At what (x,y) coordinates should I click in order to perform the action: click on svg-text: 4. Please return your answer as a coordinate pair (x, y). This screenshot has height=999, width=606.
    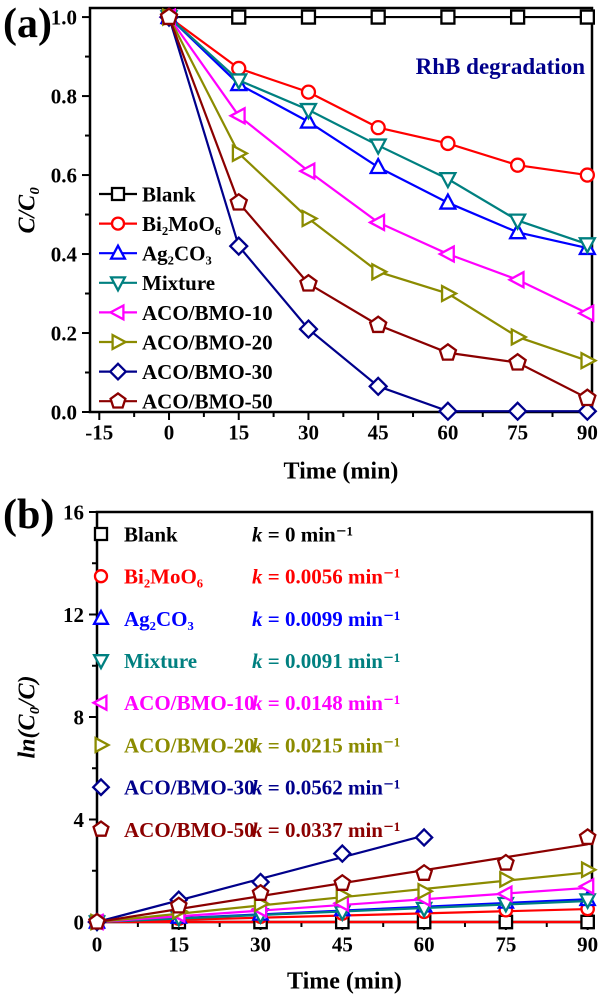
    Looking at the image, I should click on (79, 820).